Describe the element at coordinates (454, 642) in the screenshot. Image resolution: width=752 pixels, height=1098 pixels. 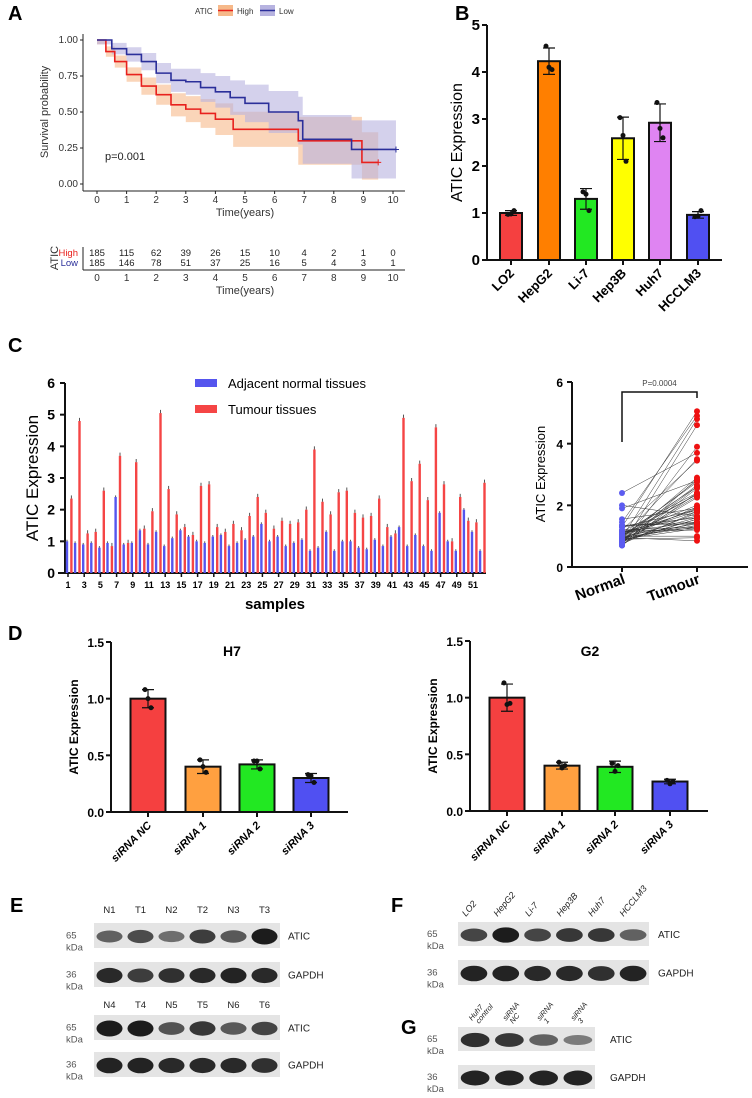
I see `y-tick-label: 1.5` at that location.